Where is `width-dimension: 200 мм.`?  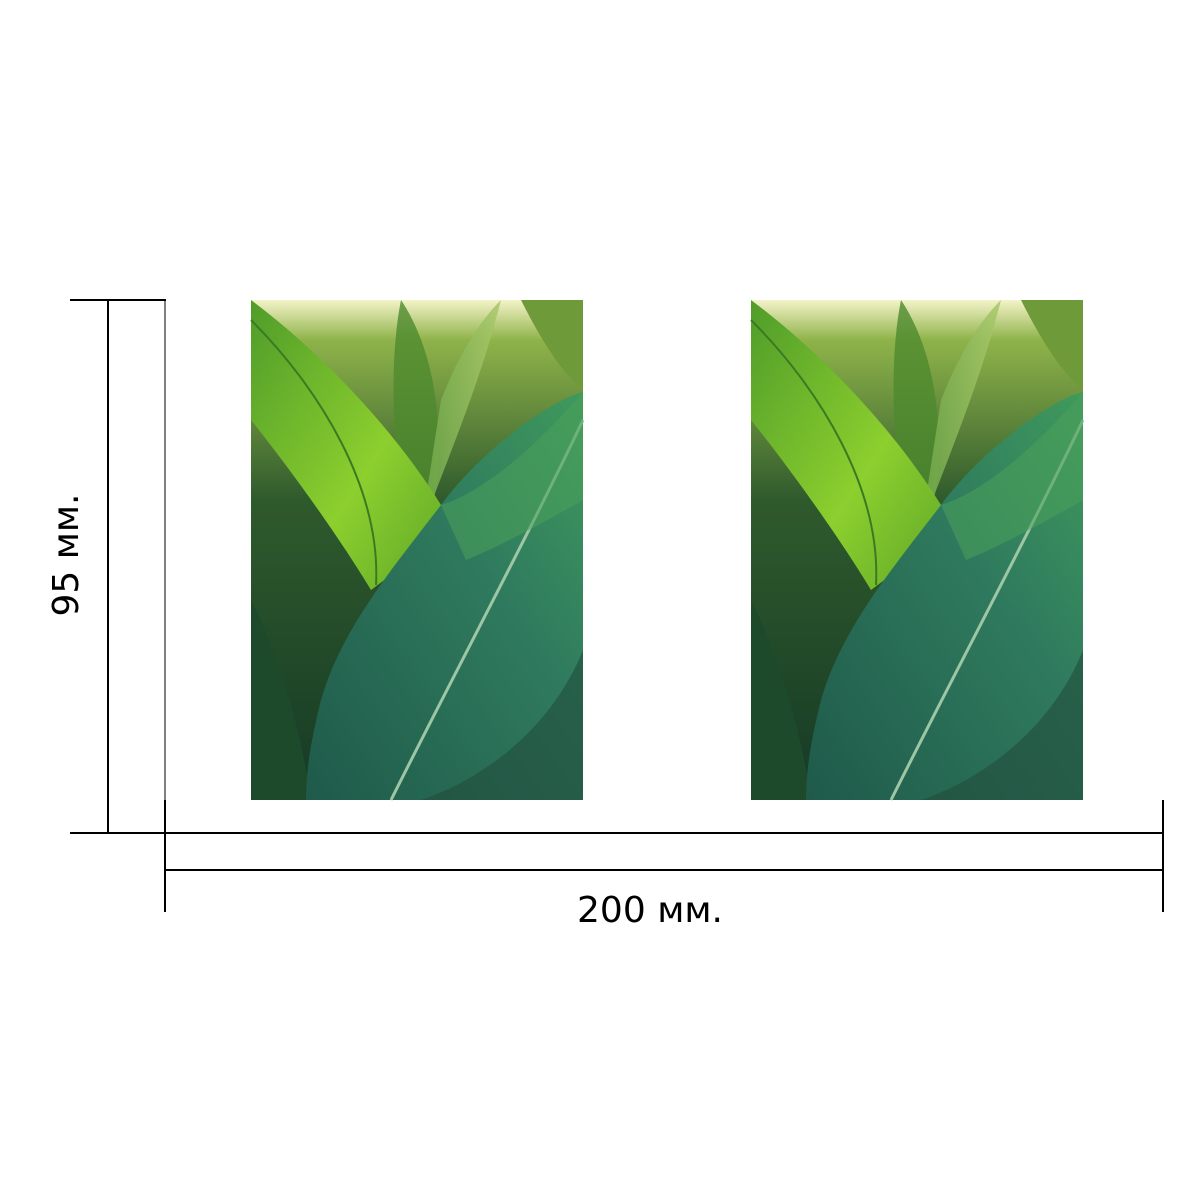
width-dimension: 200 мм. is located at coordinates (664, 865).